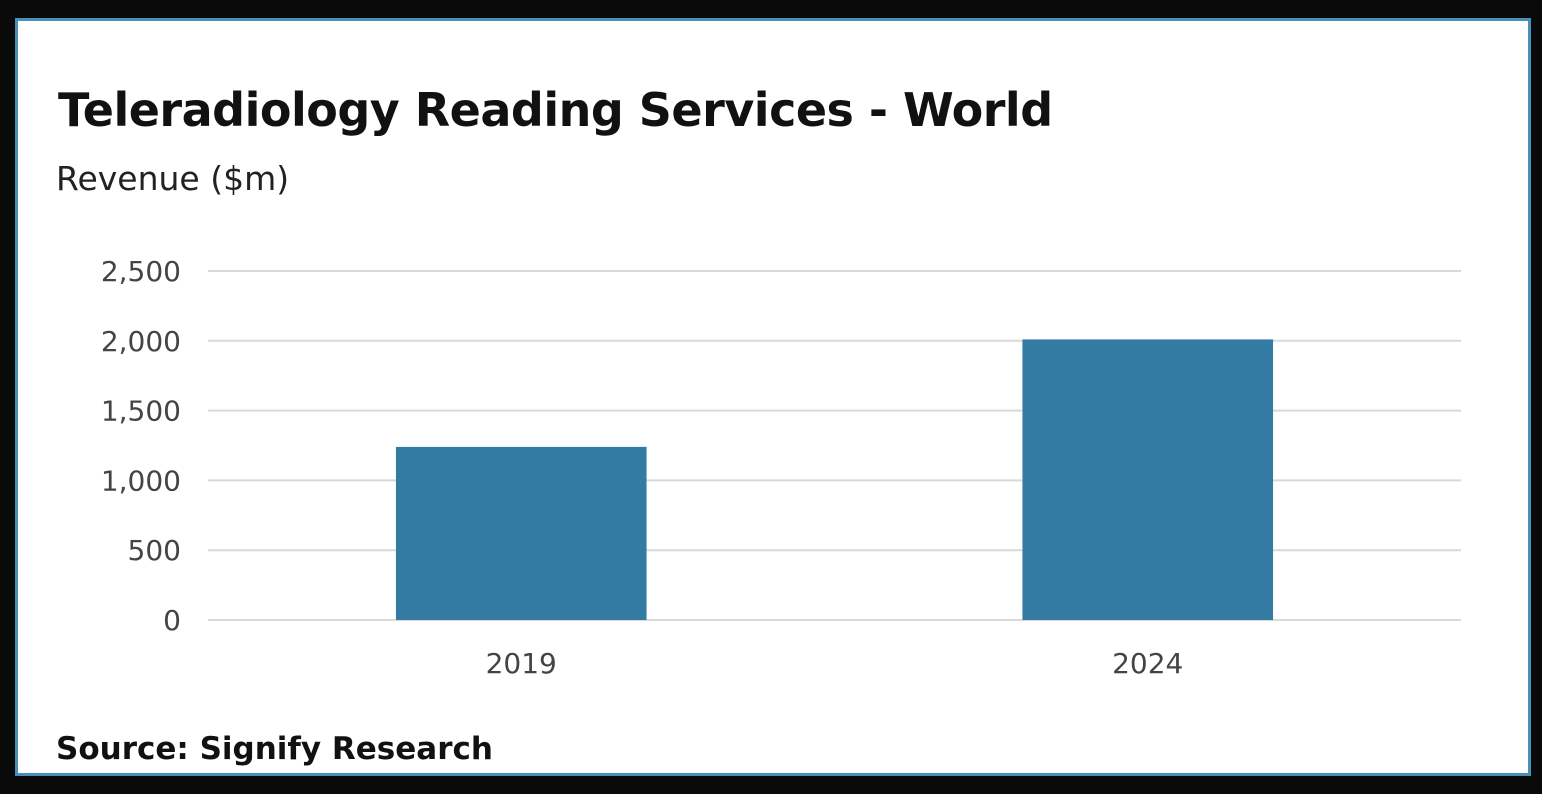  What do you see at coordinates (141, 271) in the screenshot?
I see `y-tick-label: 2,500` at bounding box center [141, 271].